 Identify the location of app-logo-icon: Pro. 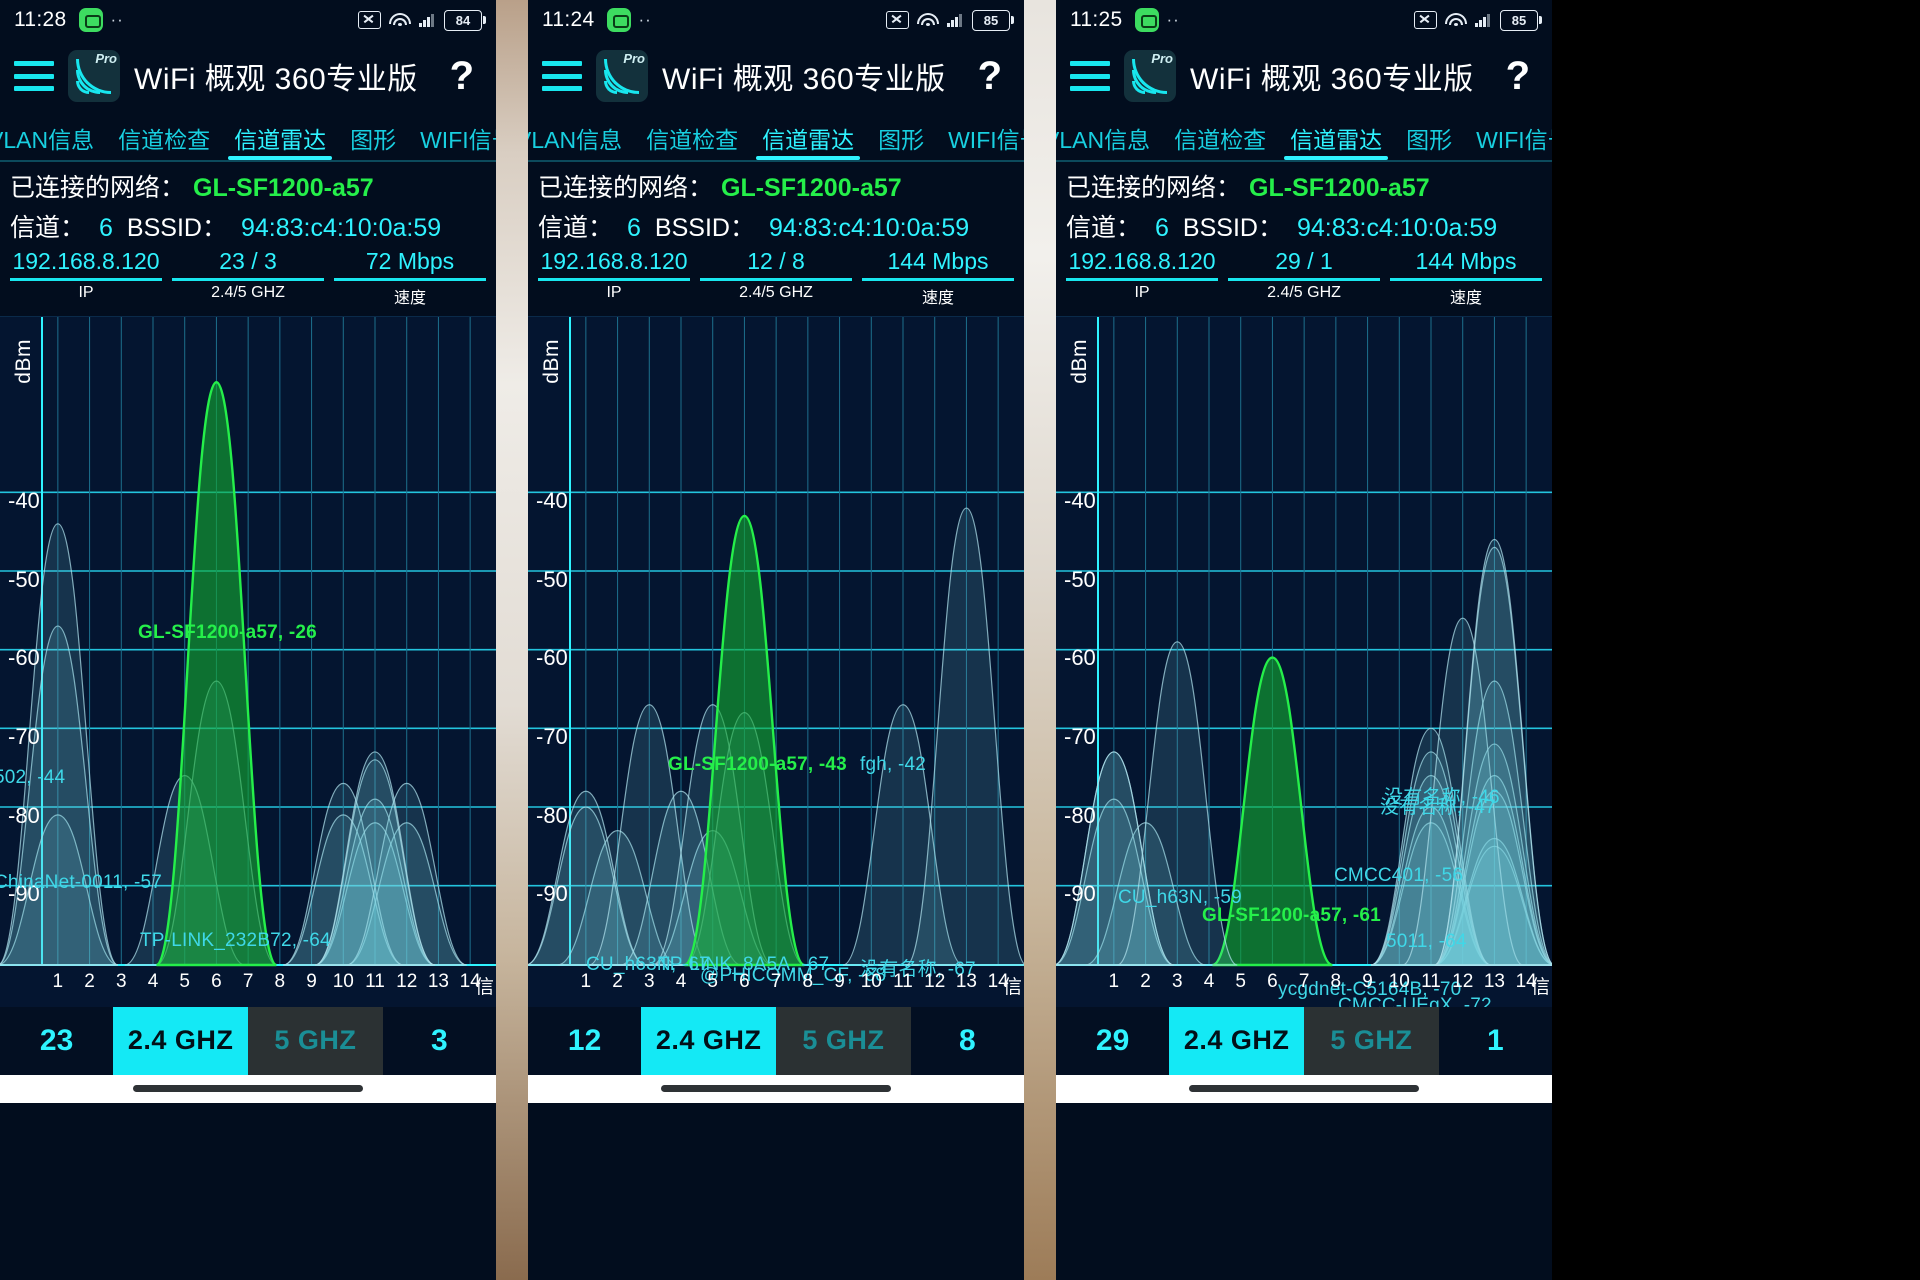
(1150, 76).